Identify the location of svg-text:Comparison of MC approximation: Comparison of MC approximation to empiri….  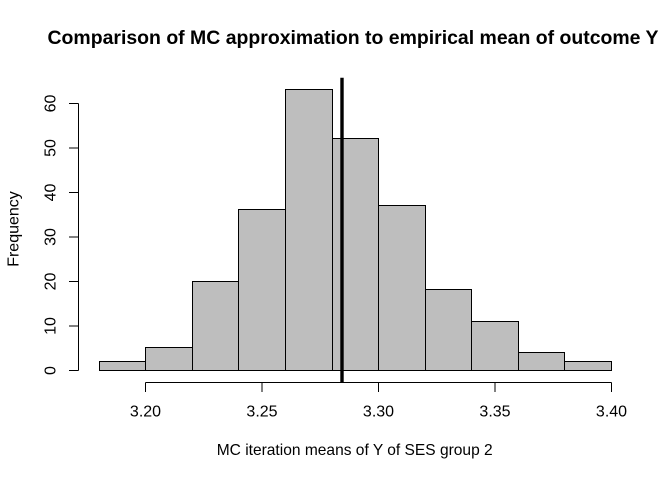
(353, 38).